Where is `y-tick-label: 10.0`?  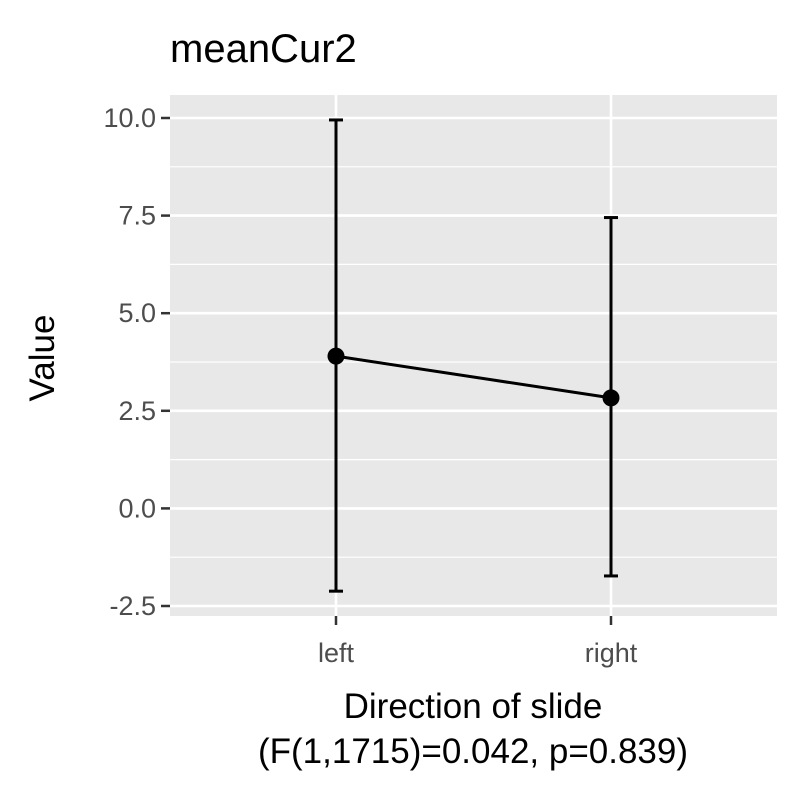
y-tick-label: 10.0 is located at coordinates (129, 118).